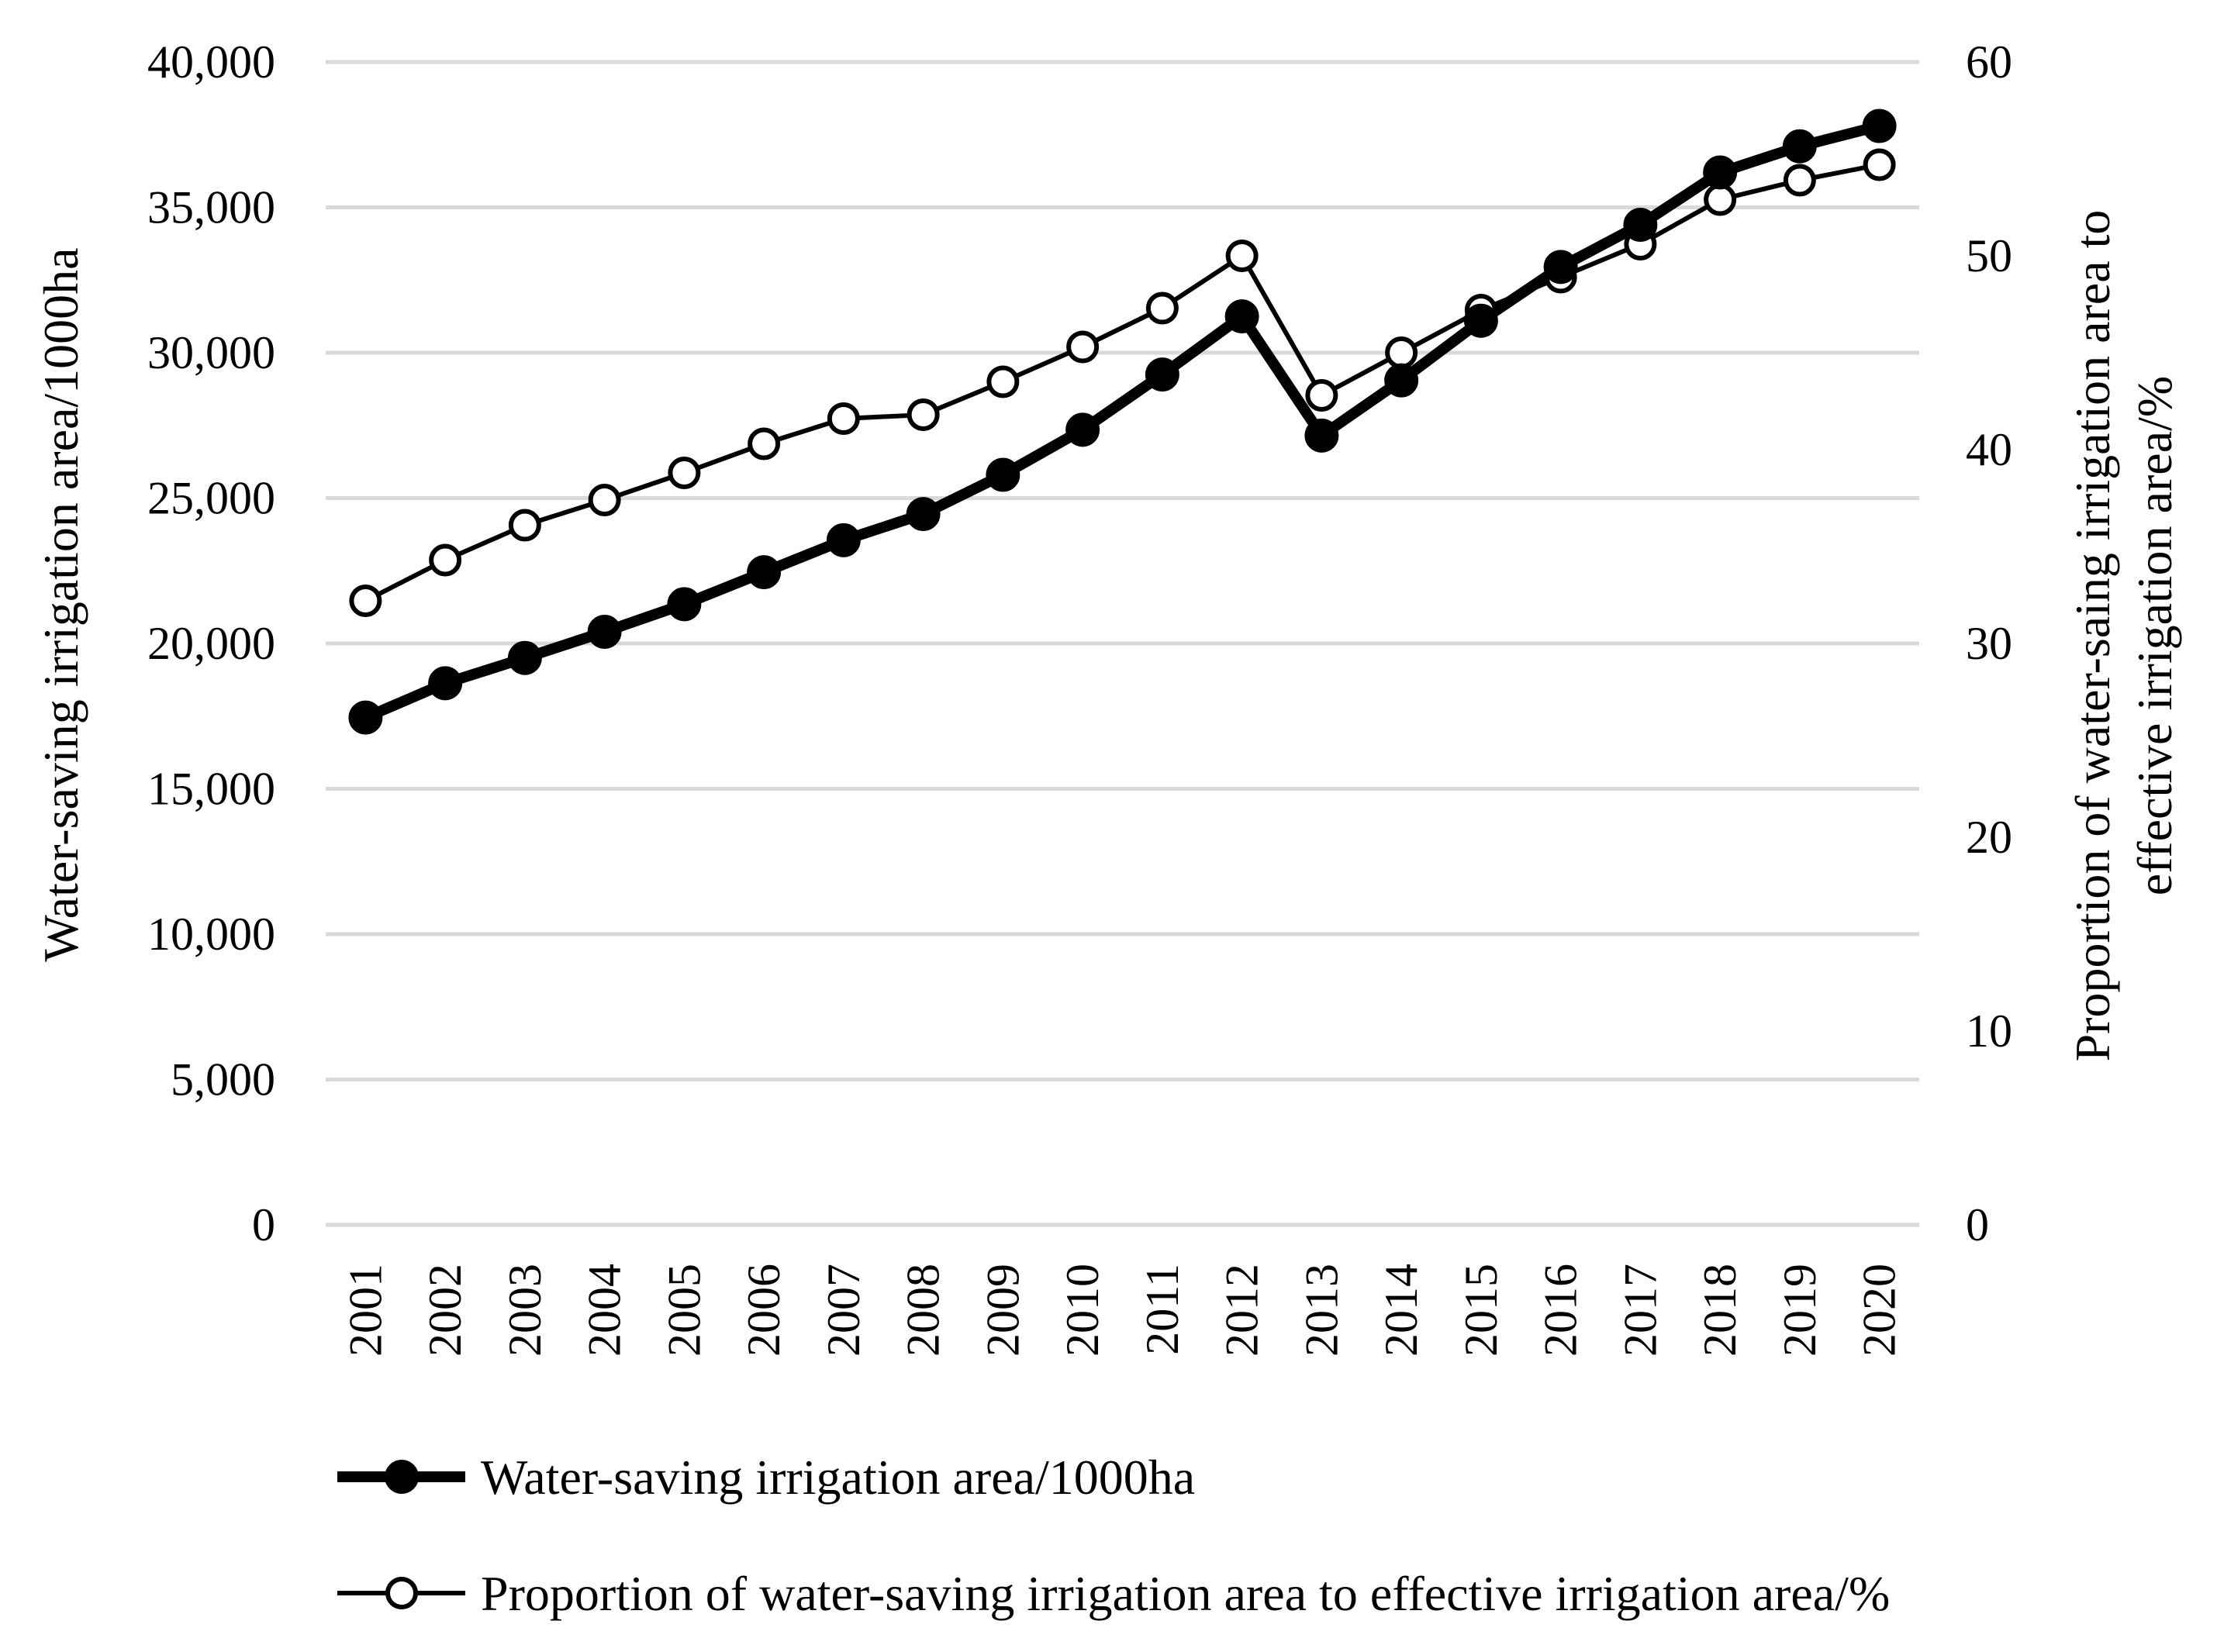 The image size is (2217, 1652). I want to click on left-tick-label: 0, so click(263, 1224).